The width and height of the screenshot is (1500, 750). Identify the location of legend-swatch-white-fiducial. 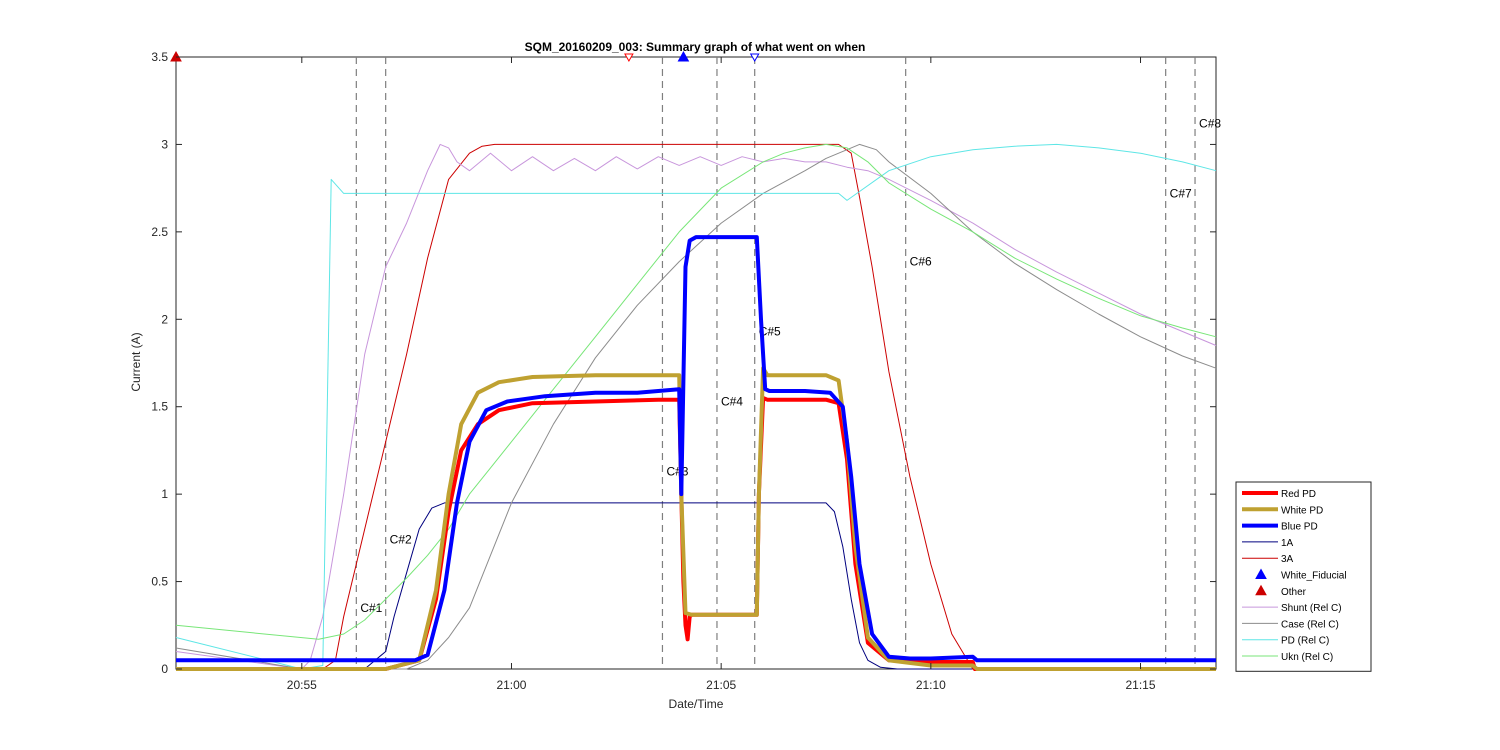
(1261, 573).